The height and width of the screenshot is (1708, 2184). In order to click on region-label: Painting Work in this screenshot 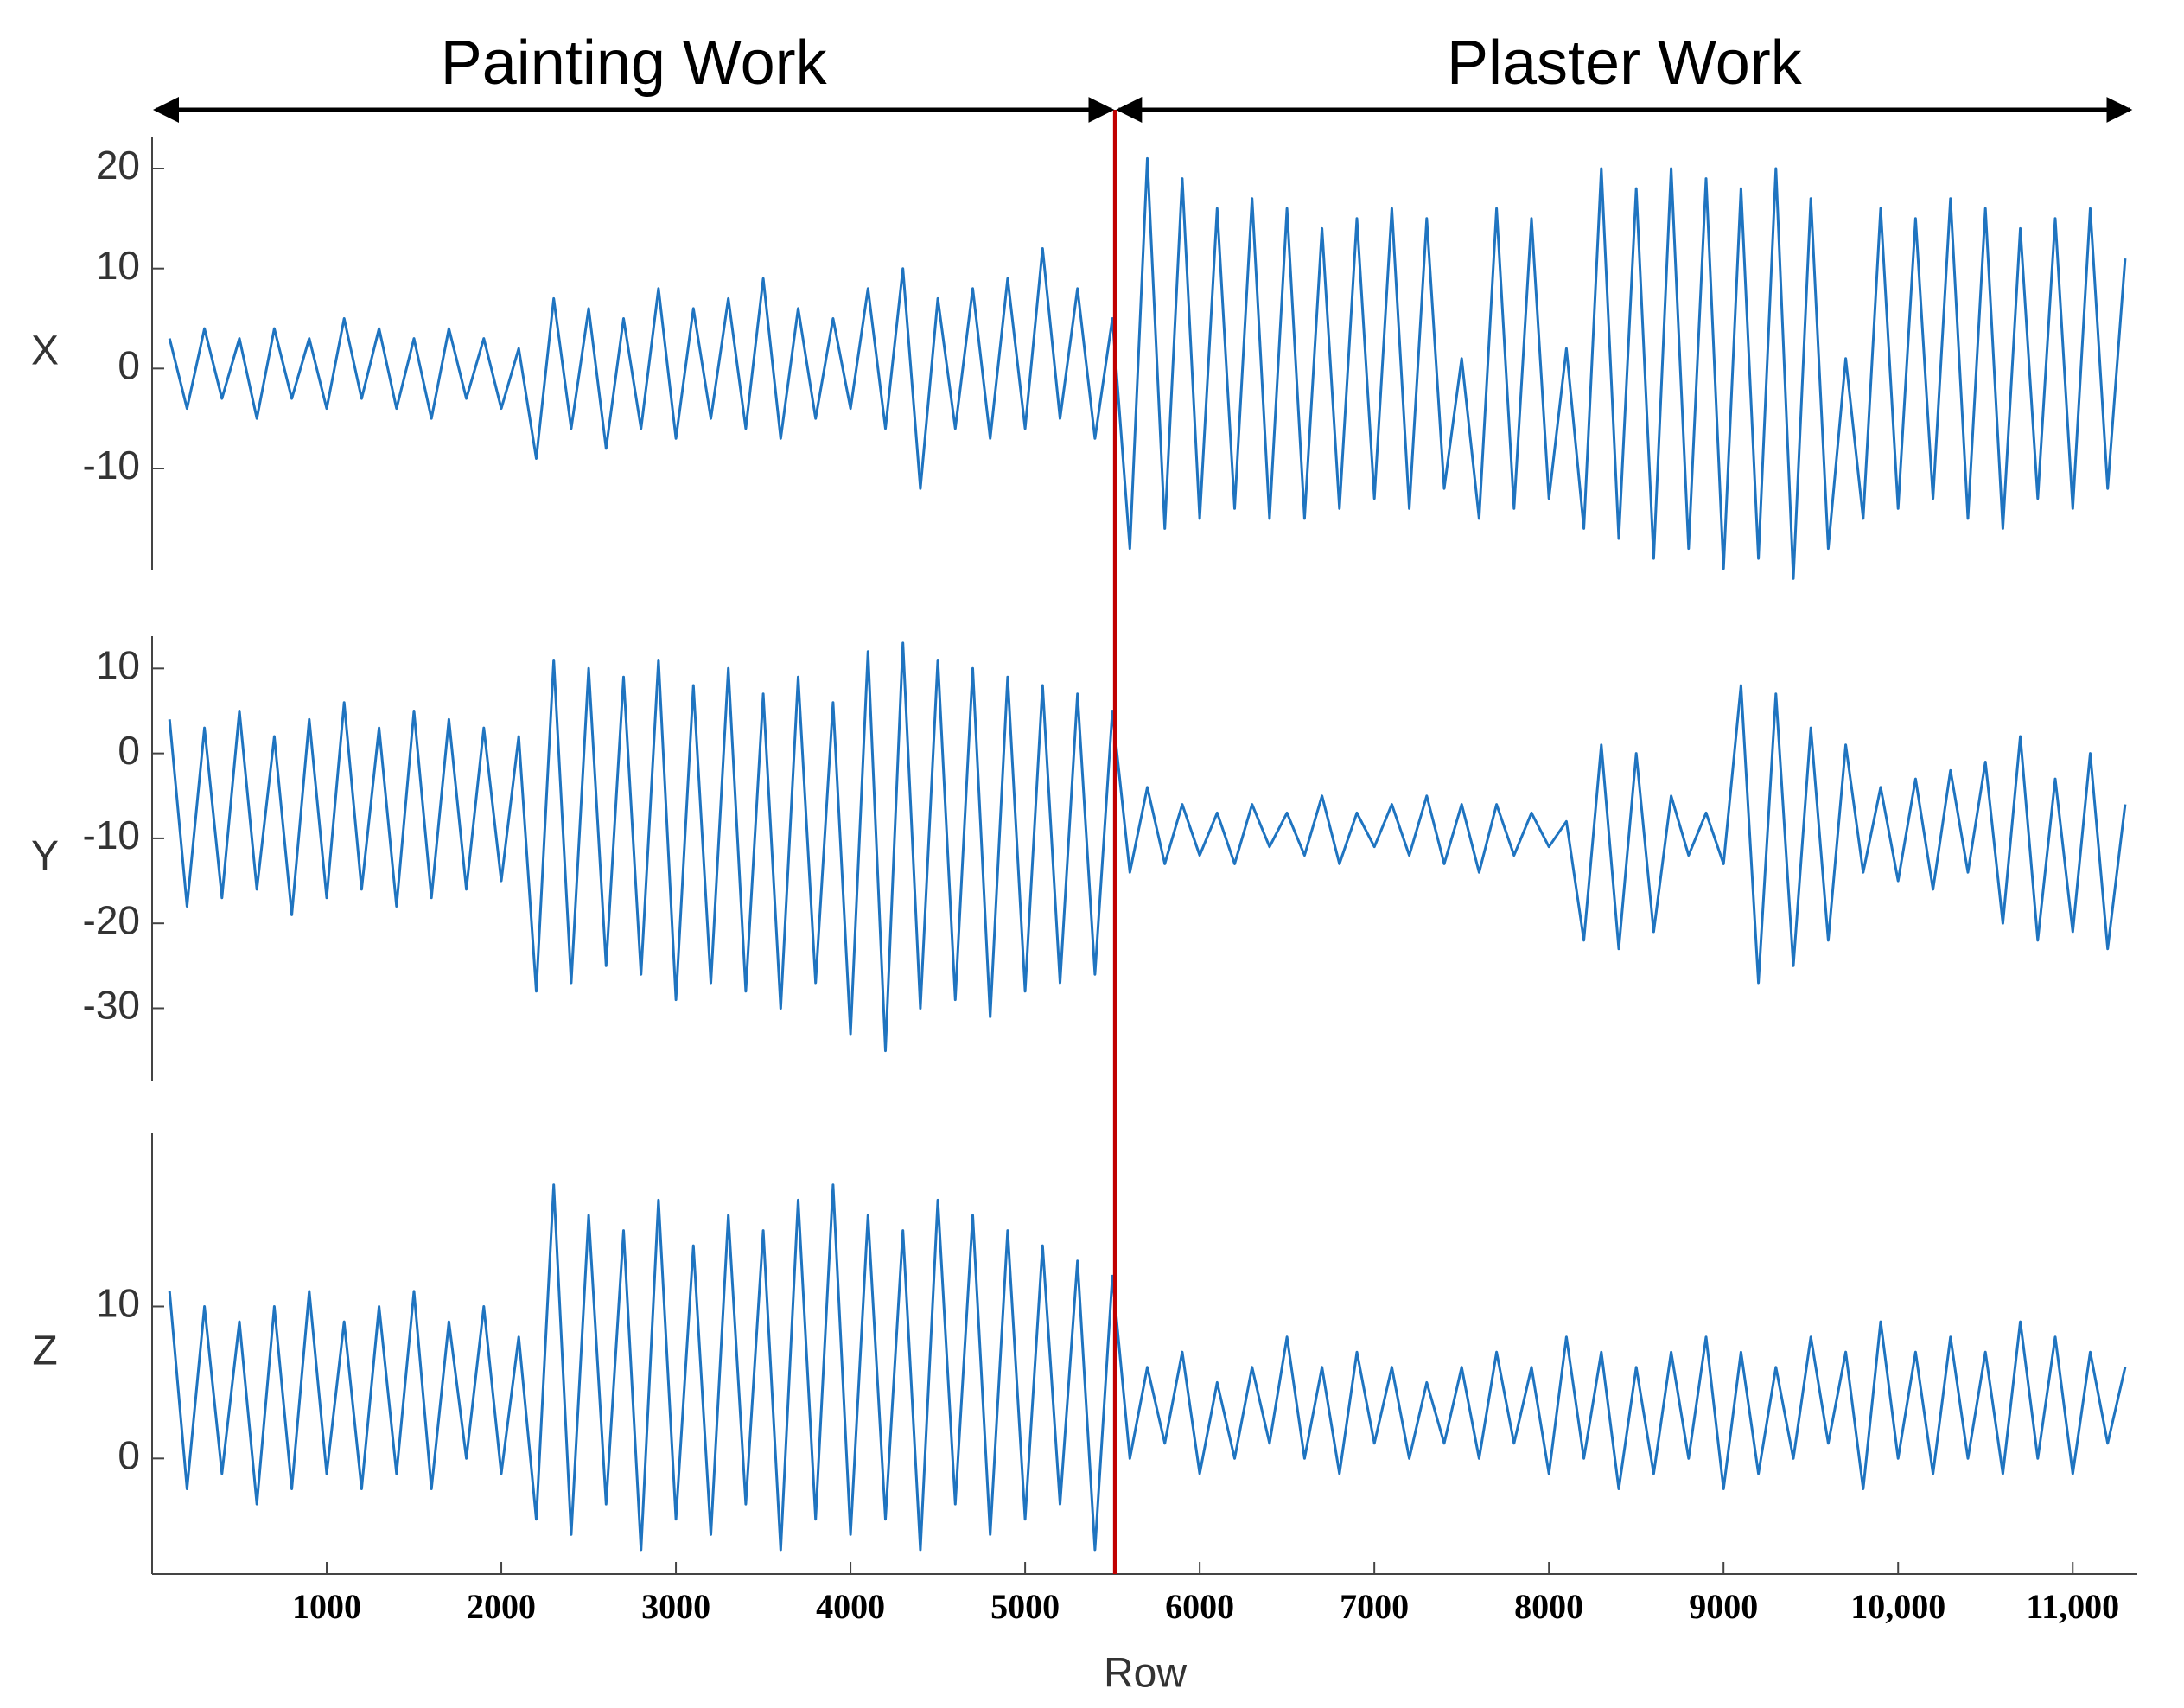, I will do `click(635, 63)`.